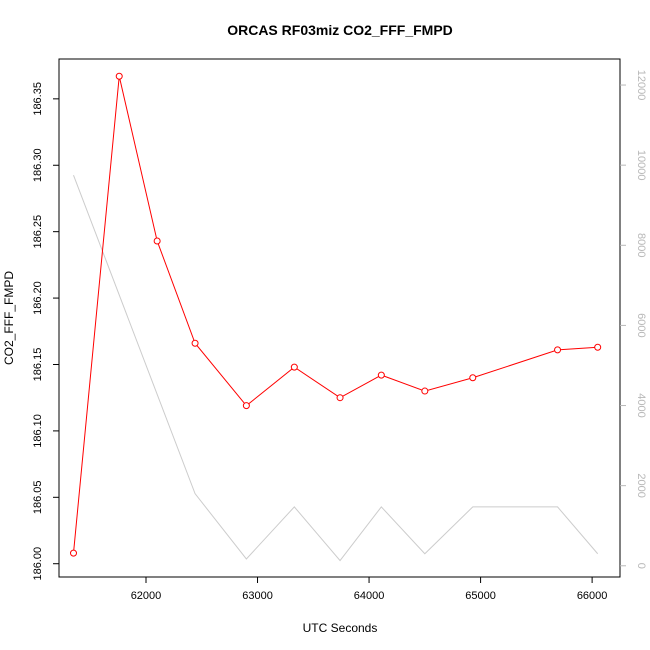 The height and width of the screenshot is (650, 650). What do you see at coordinates (480, 596) in the screenshot?
I see `x-tick-label: 65000` at bounding box center [480, 596].